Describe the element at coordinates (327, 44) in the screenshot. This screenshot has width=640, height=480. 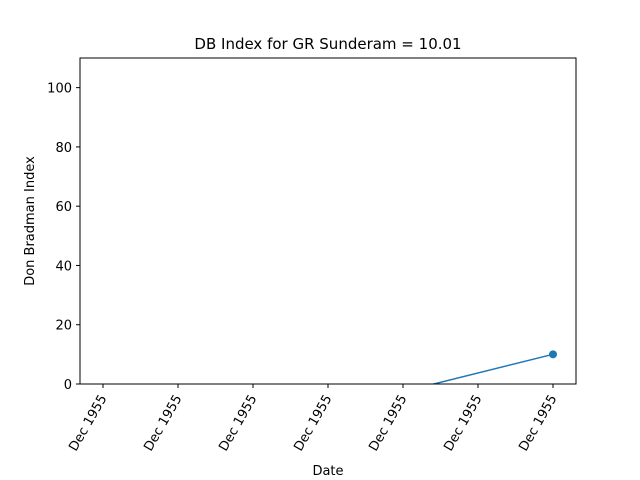
I see `chart-title: DB Index for GR Sunderam = 10.01` at that location.